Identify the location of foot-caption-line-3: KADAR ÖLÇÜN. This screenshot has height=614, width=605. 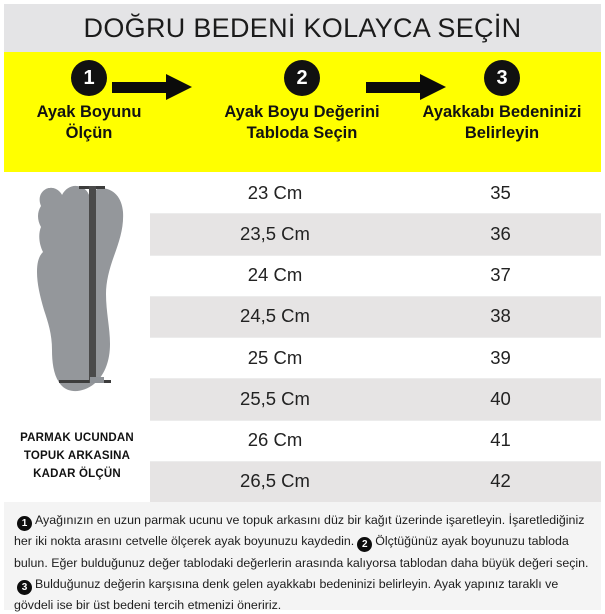
(77, 473).